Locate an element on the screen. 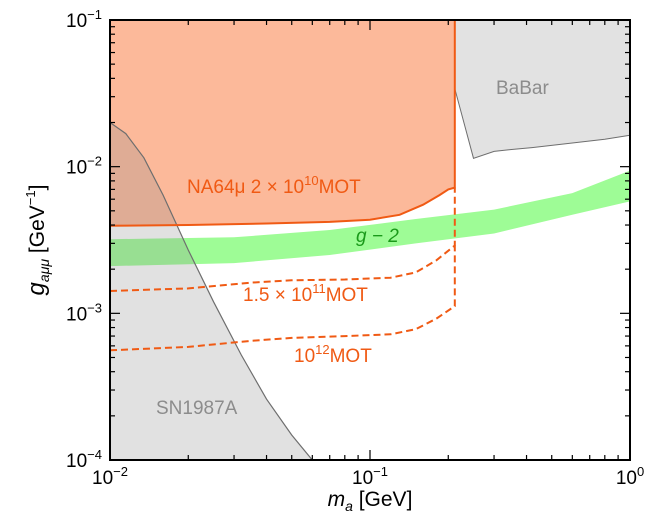 The width and height of the screenshot is (649, 519). babar-region is located at coordinates (542, 89).